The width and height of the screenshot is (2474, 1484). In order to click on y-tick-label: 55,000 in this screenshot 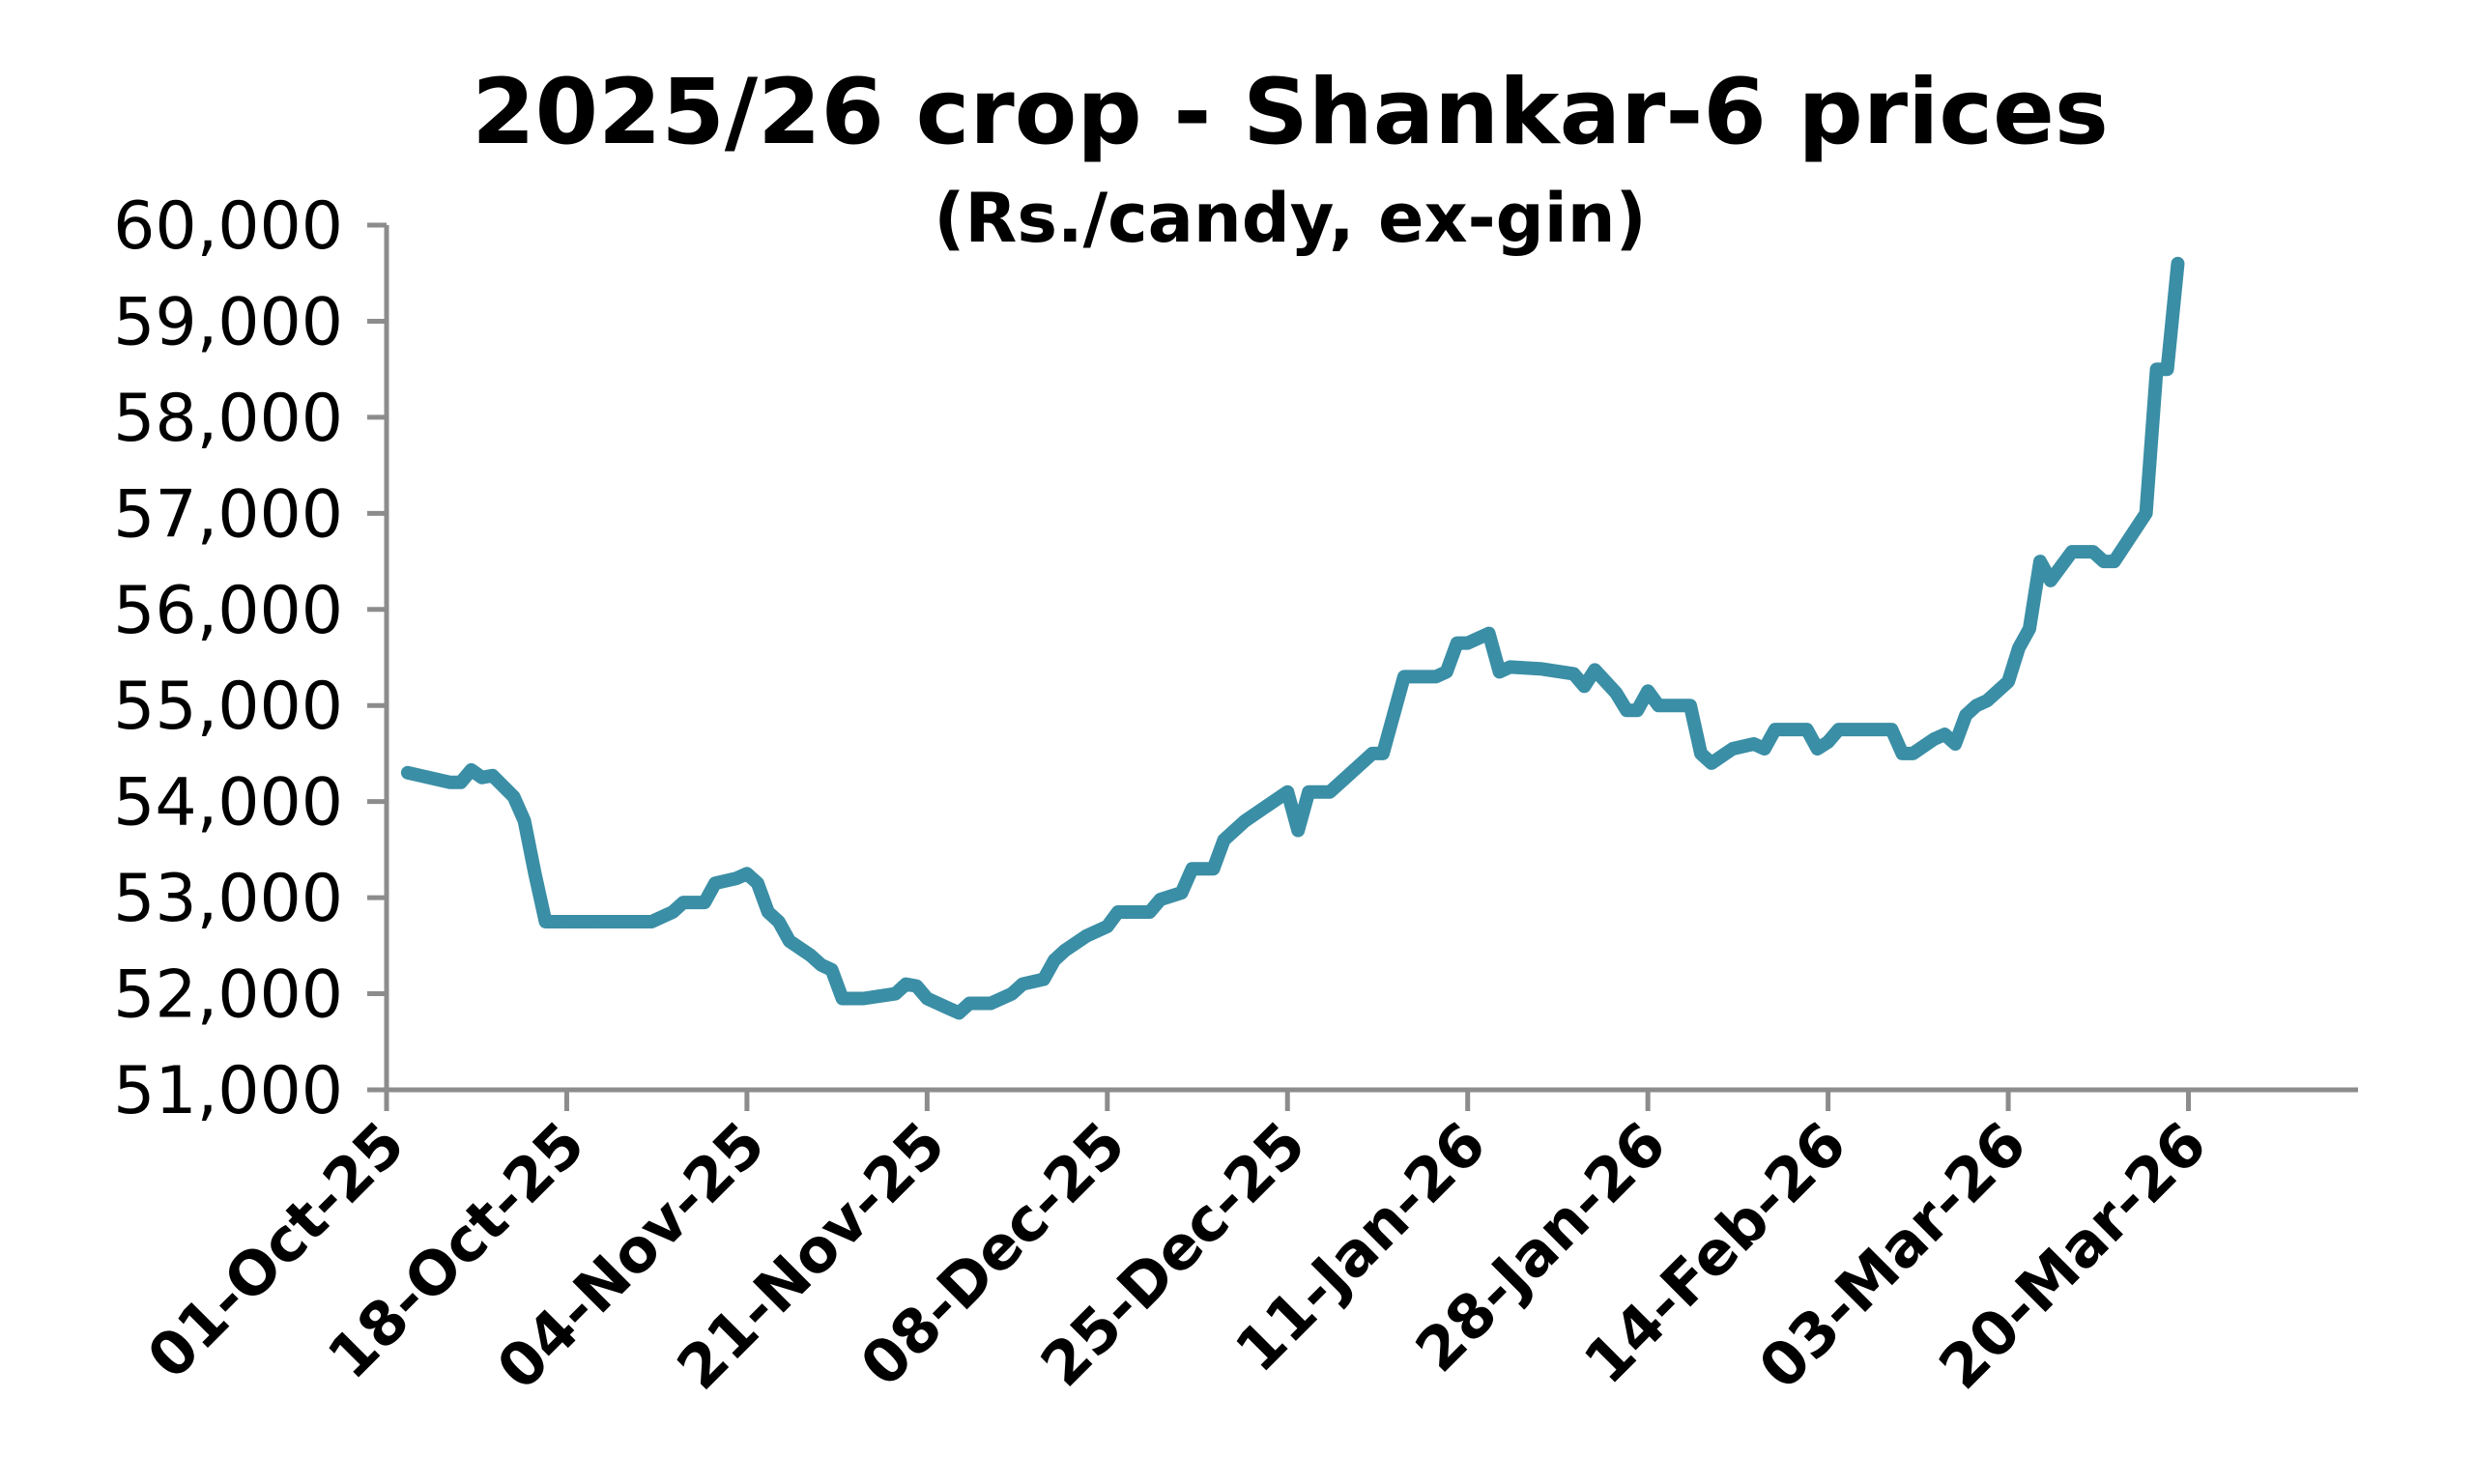, I will do `click(228, 707)`.